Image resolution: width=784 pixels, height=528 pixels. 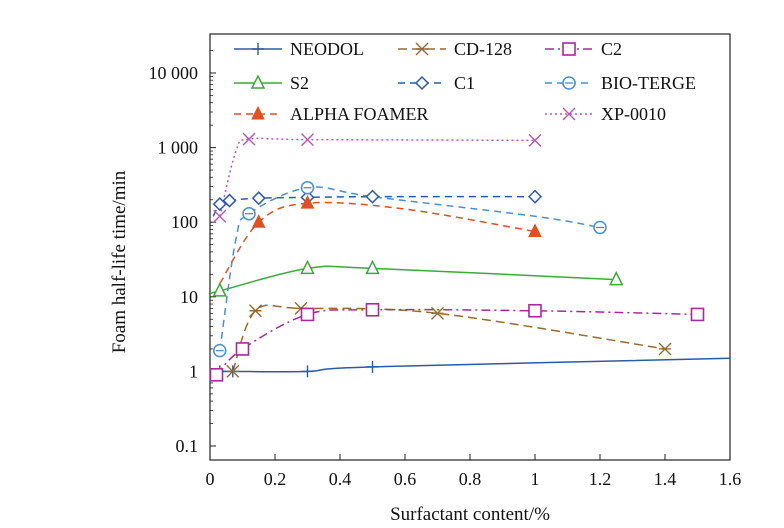 I want to click on y-axis-label: Foam half-life time/min, so click(x=119, y=261).